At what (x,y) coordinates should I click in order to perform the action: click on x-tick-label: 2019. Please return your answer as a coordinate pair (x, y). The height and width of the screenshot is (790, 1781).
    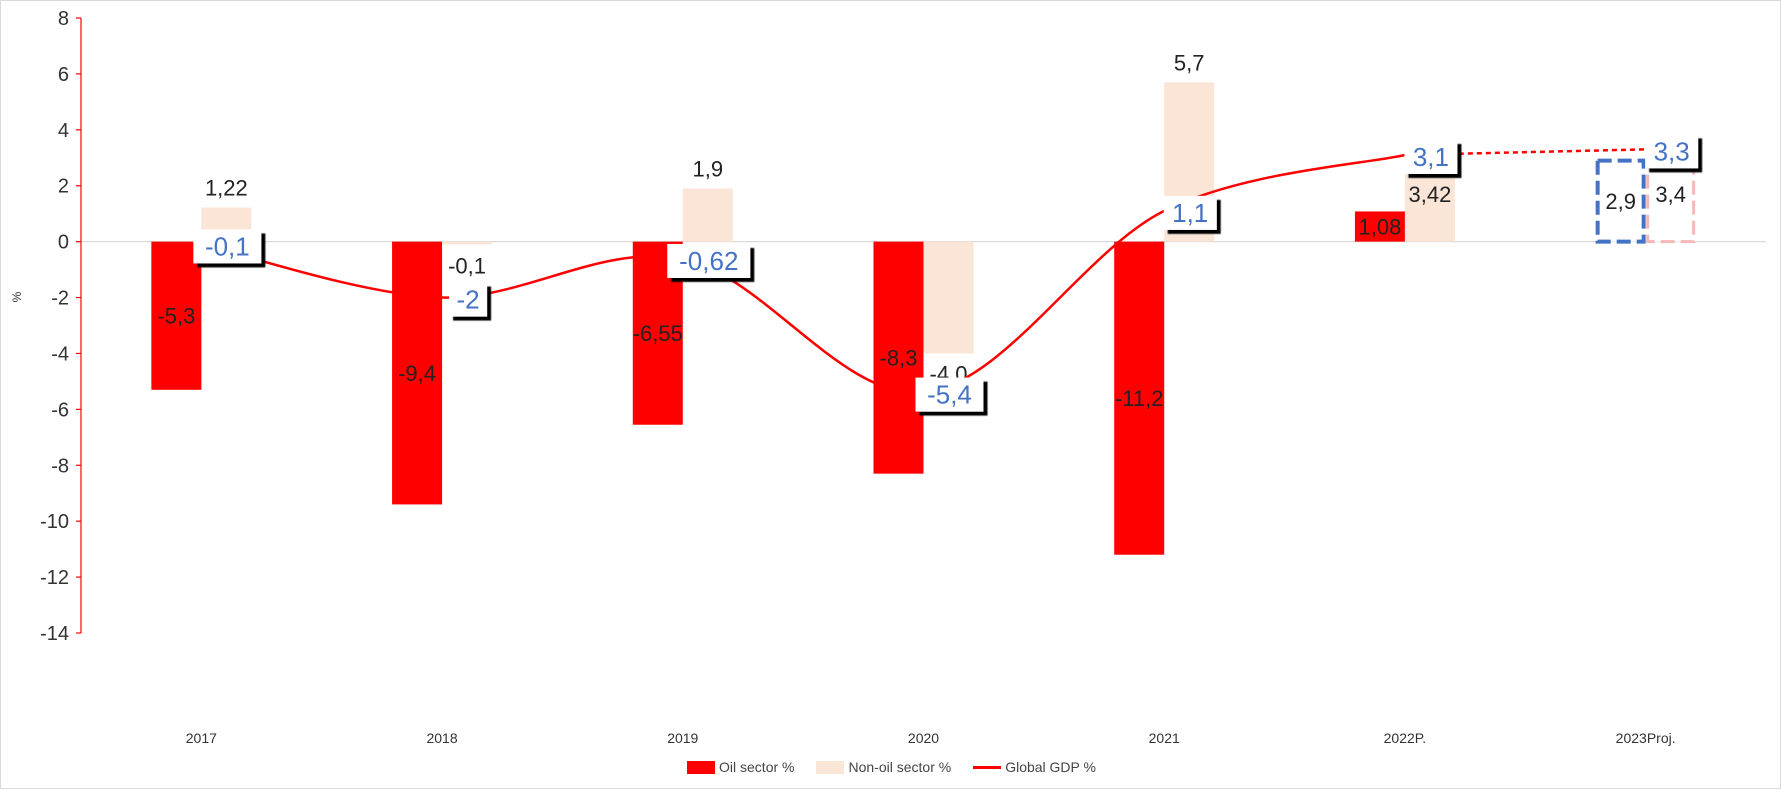
    Looking at the image, I should click on (682, 738).